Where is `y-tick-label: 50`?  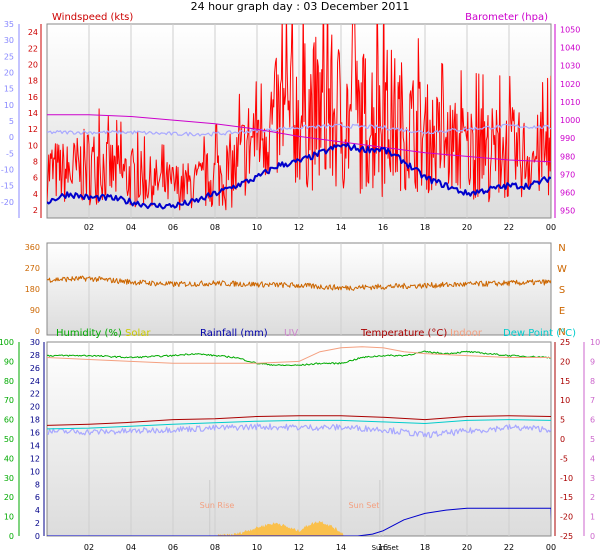
y-tick-label: 50 is located at coordinates (9, 439).